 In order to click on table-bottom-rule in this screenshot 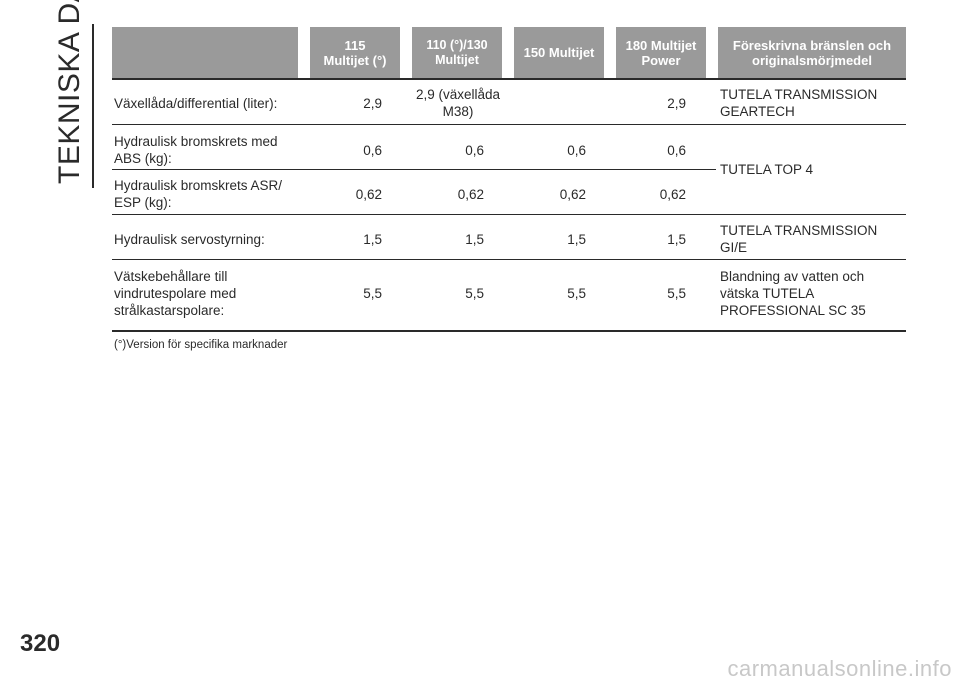, I will do `click(509, 331)`.